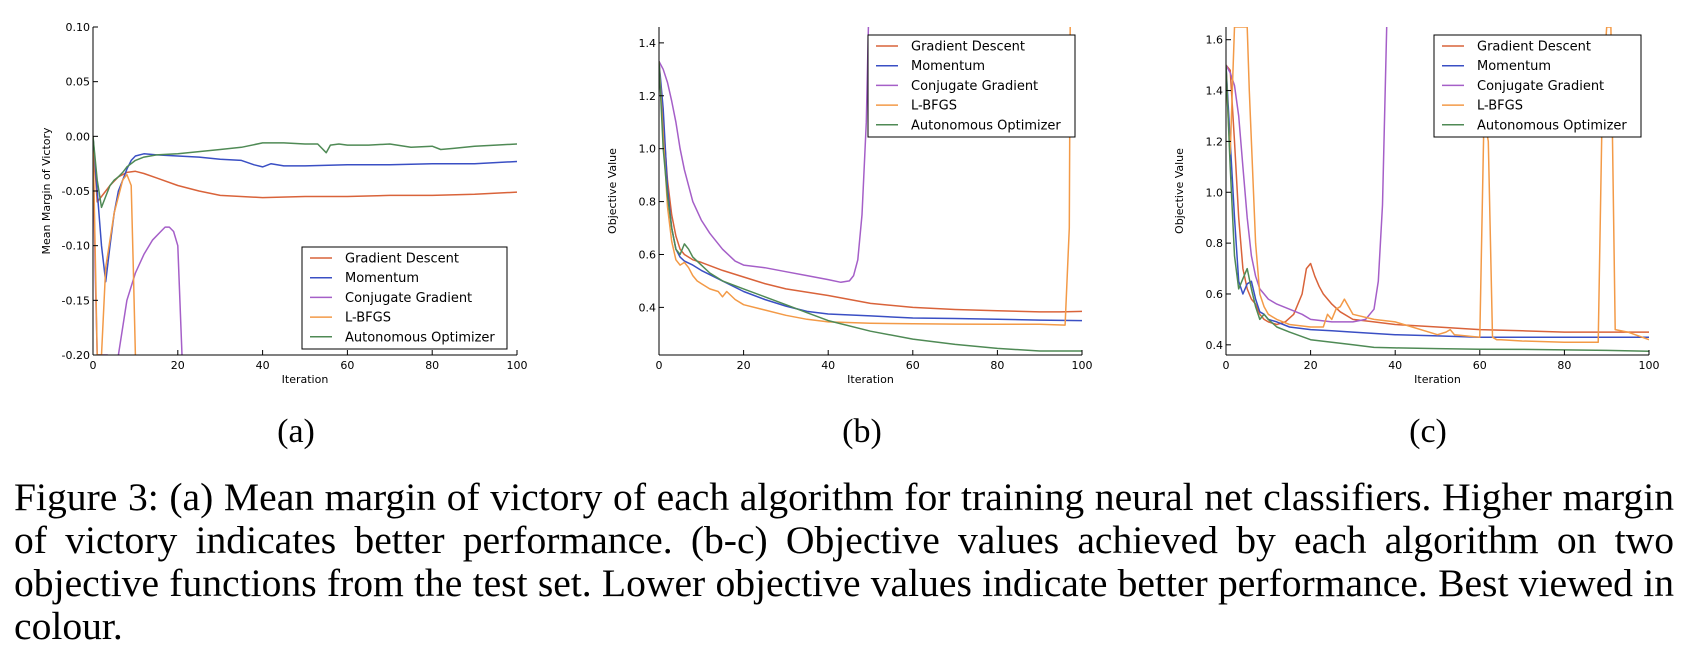 The width and height of the screenshot is (1686, 653). Describe the element at coordinates (76, 246) in the screenshot. I see `y-tick-label: -0.10` at that location.